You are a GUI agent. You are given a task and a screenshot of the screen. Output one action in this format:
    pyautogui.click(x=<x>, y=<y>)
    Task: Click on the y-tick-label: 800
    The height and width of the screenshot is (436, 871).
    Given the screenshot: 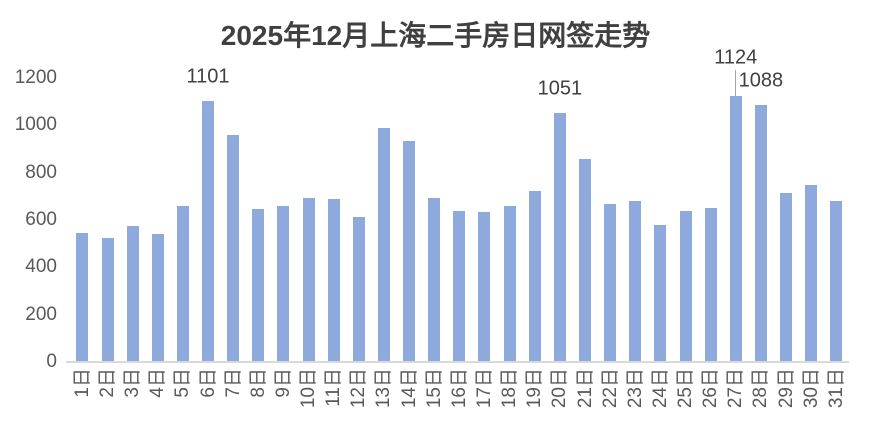 What is the action you would take?
    pyautogui.click(x=41, y=172)
    